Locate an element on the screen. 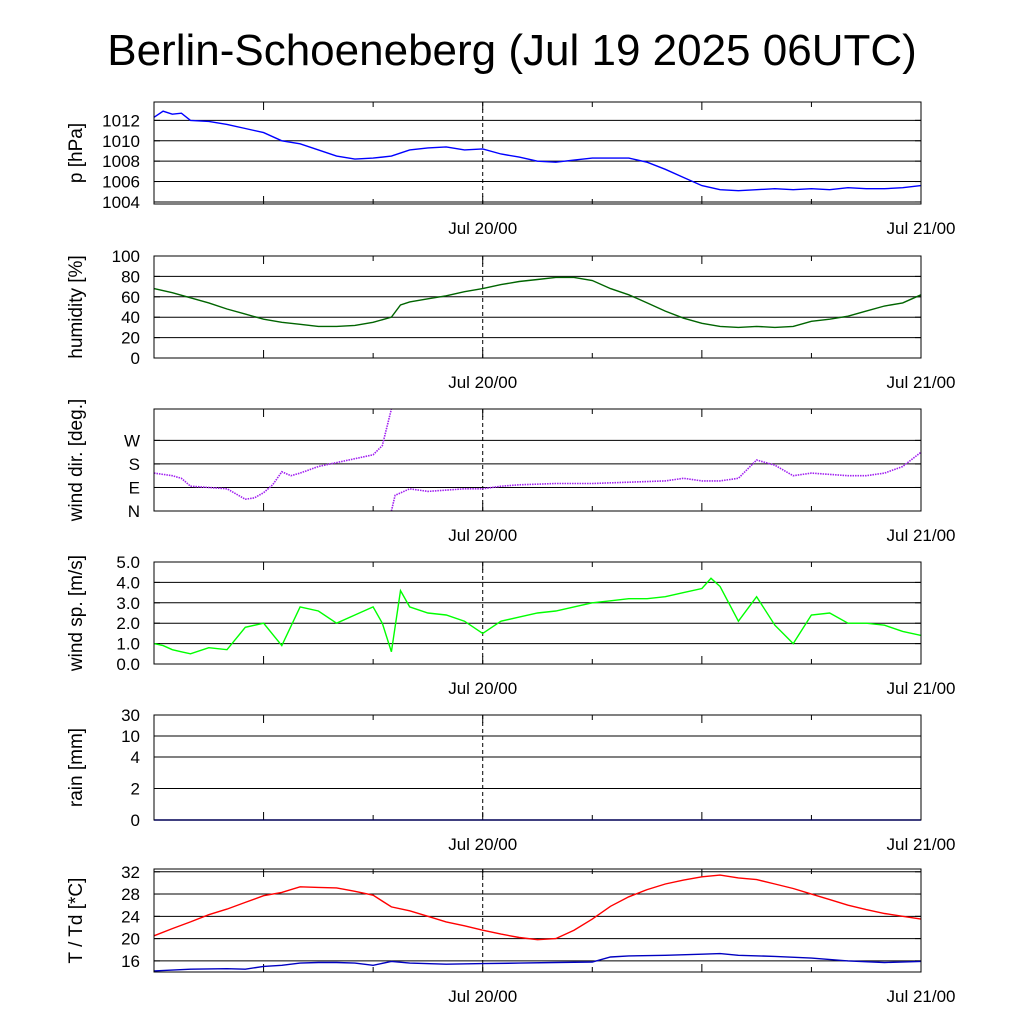  y-tick-label: 4.0 is located at coordinates (128, 582).